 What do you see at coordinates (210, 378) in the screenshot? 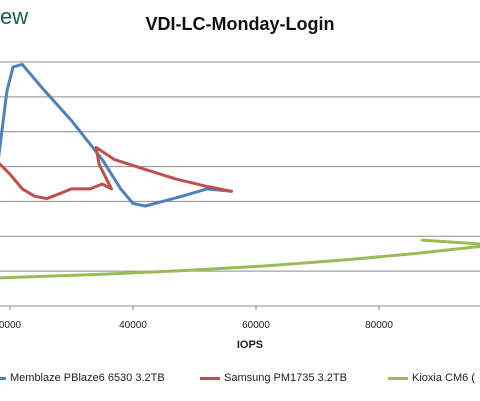
I see `legend-swatch-samsung` at bounding box center [210, 378].